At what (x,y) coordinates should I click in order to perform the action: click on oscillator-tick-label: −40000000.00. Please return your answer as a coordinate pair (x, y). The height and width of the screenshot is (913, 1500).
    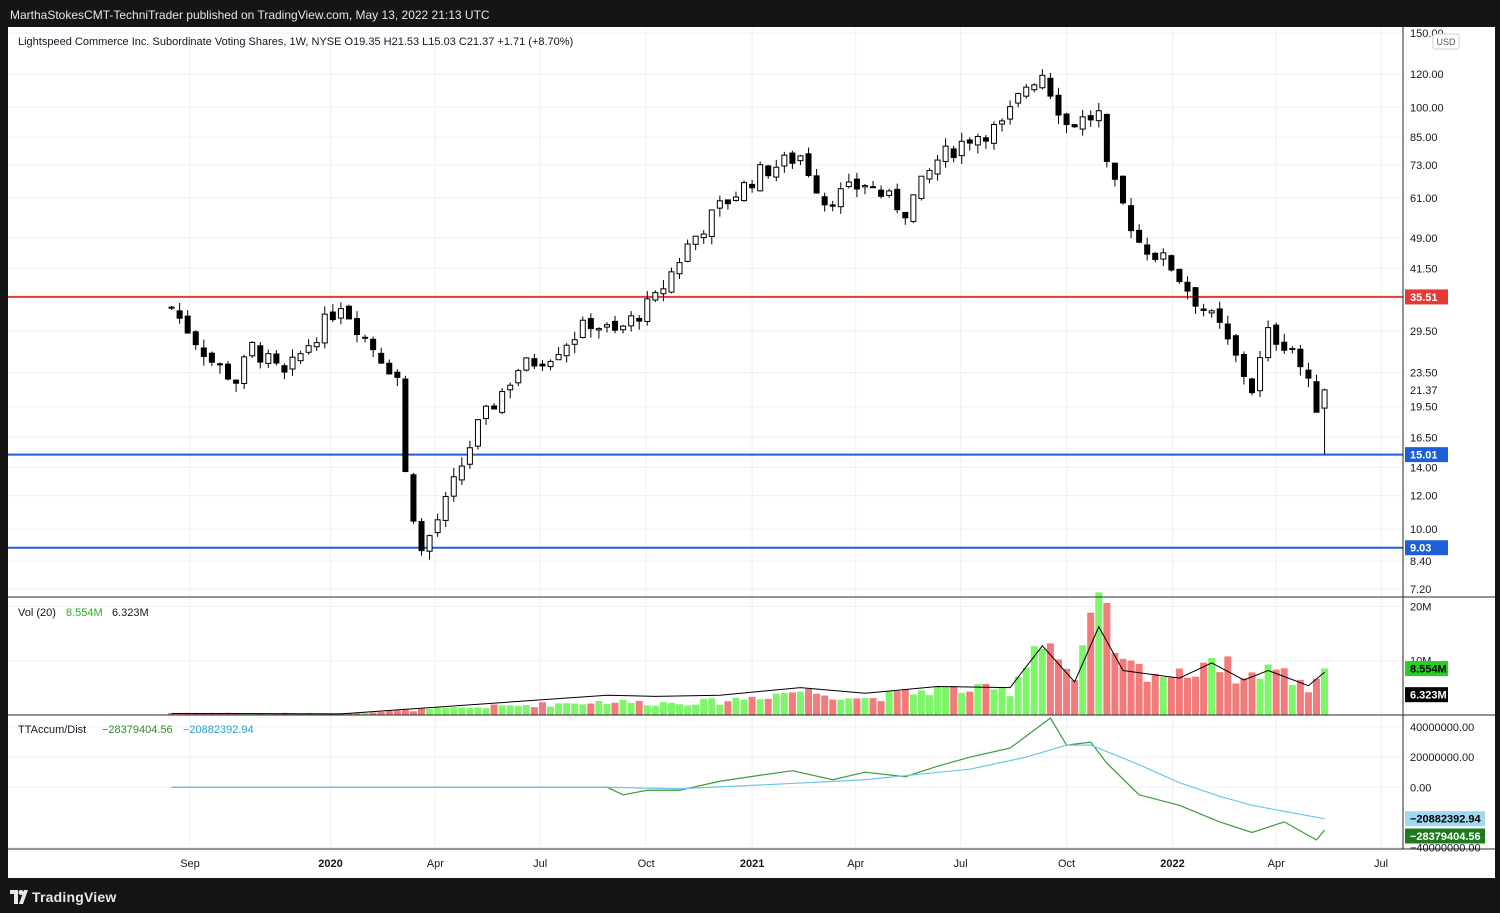
    Looking at the image, I should click on (1445, 848).